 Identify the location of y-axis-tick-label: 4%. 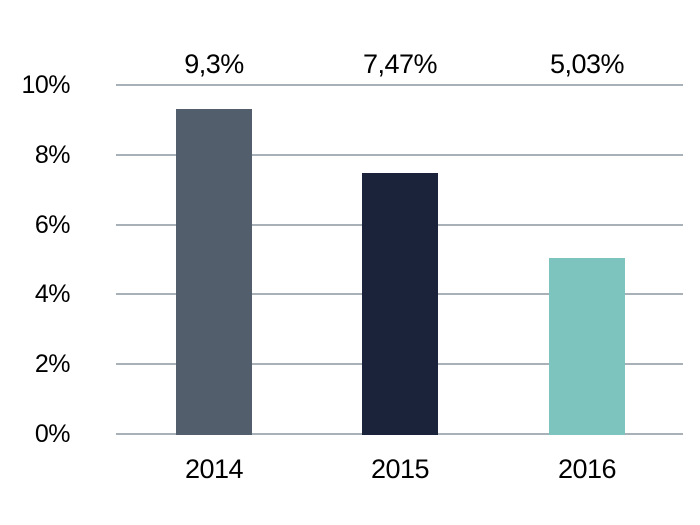
(52, 294).